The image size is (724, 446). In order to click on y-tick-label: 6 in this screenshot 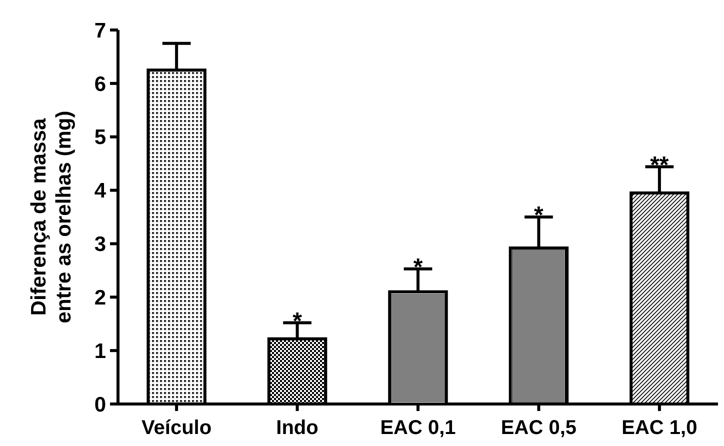, I will do `click(100, 84)`.